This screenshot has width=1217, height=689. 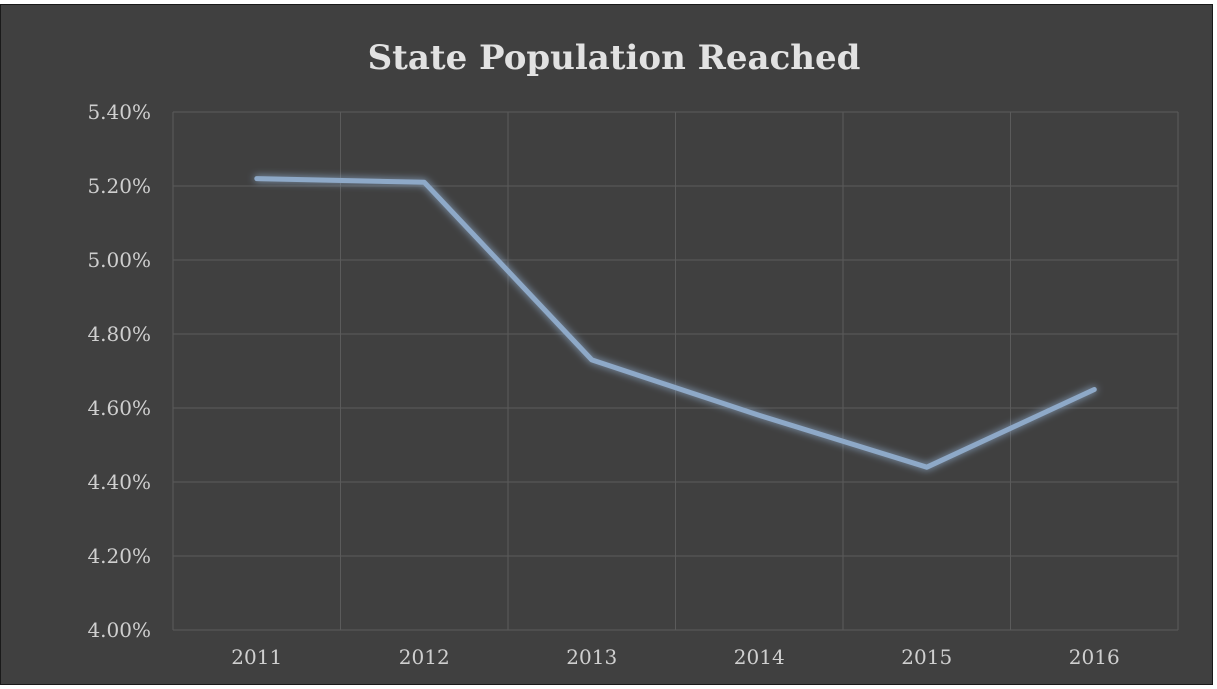 I want to click on x-tick-label: 2014, so click(x=759, y=657).